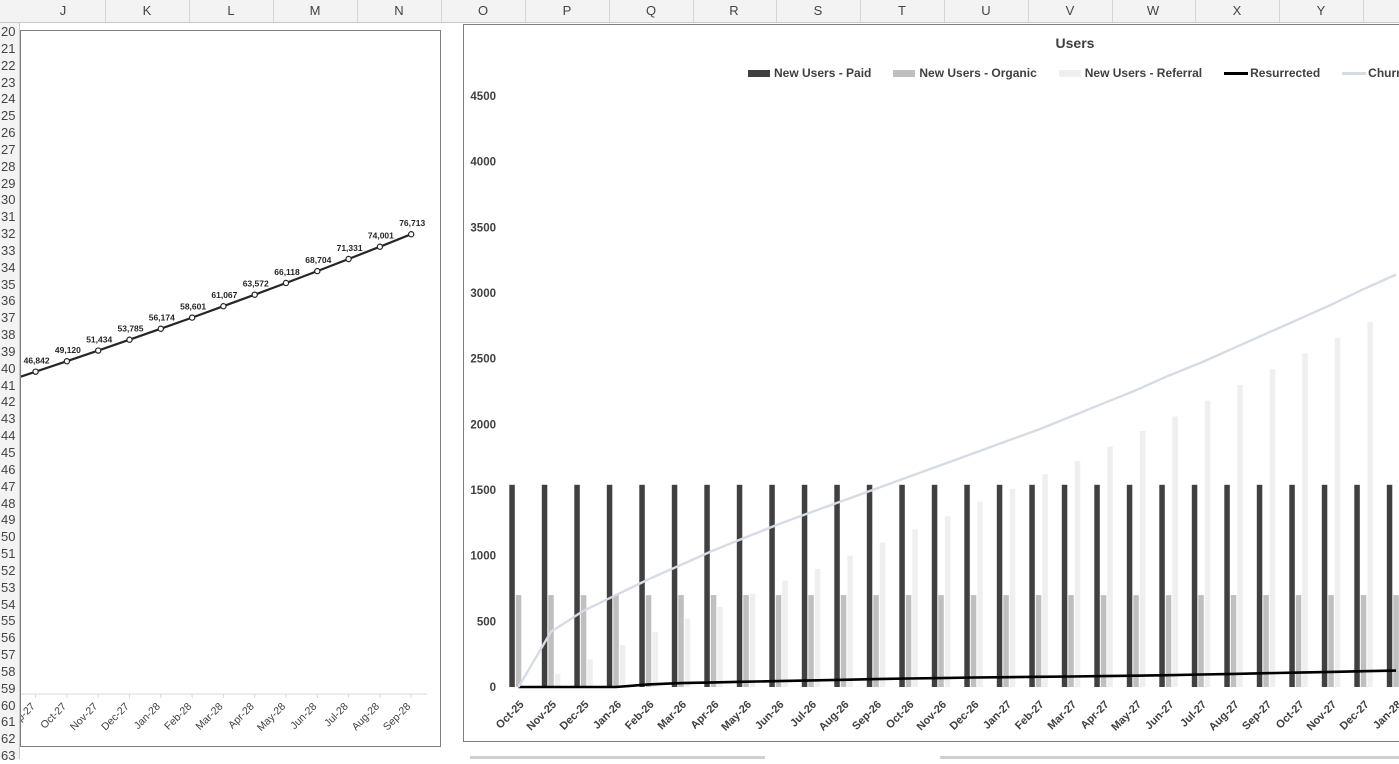 The image size is (1399, 764). I want to click on row-header-47: 47, so click(8, 486).